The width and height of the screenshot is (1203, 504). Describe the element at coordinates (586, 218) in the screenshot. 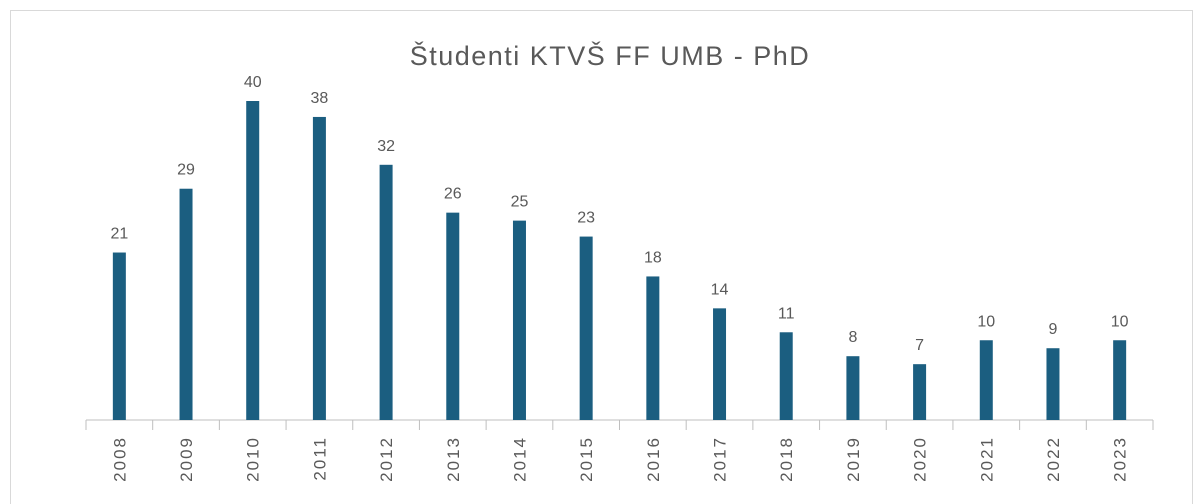

I see `data-label: 23` at that location.